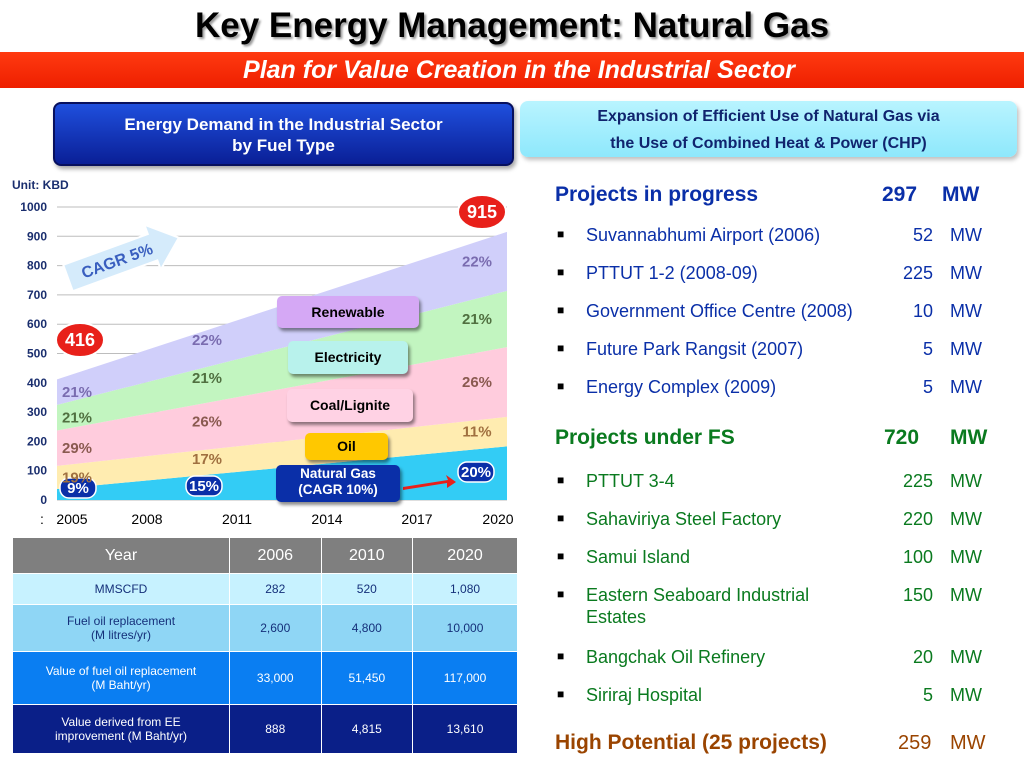 The image size is (1024, 768). What do you see at coordinates (917, 519) in the screenshot?
I see `project-value: 220` at bounding box center [917, 519].